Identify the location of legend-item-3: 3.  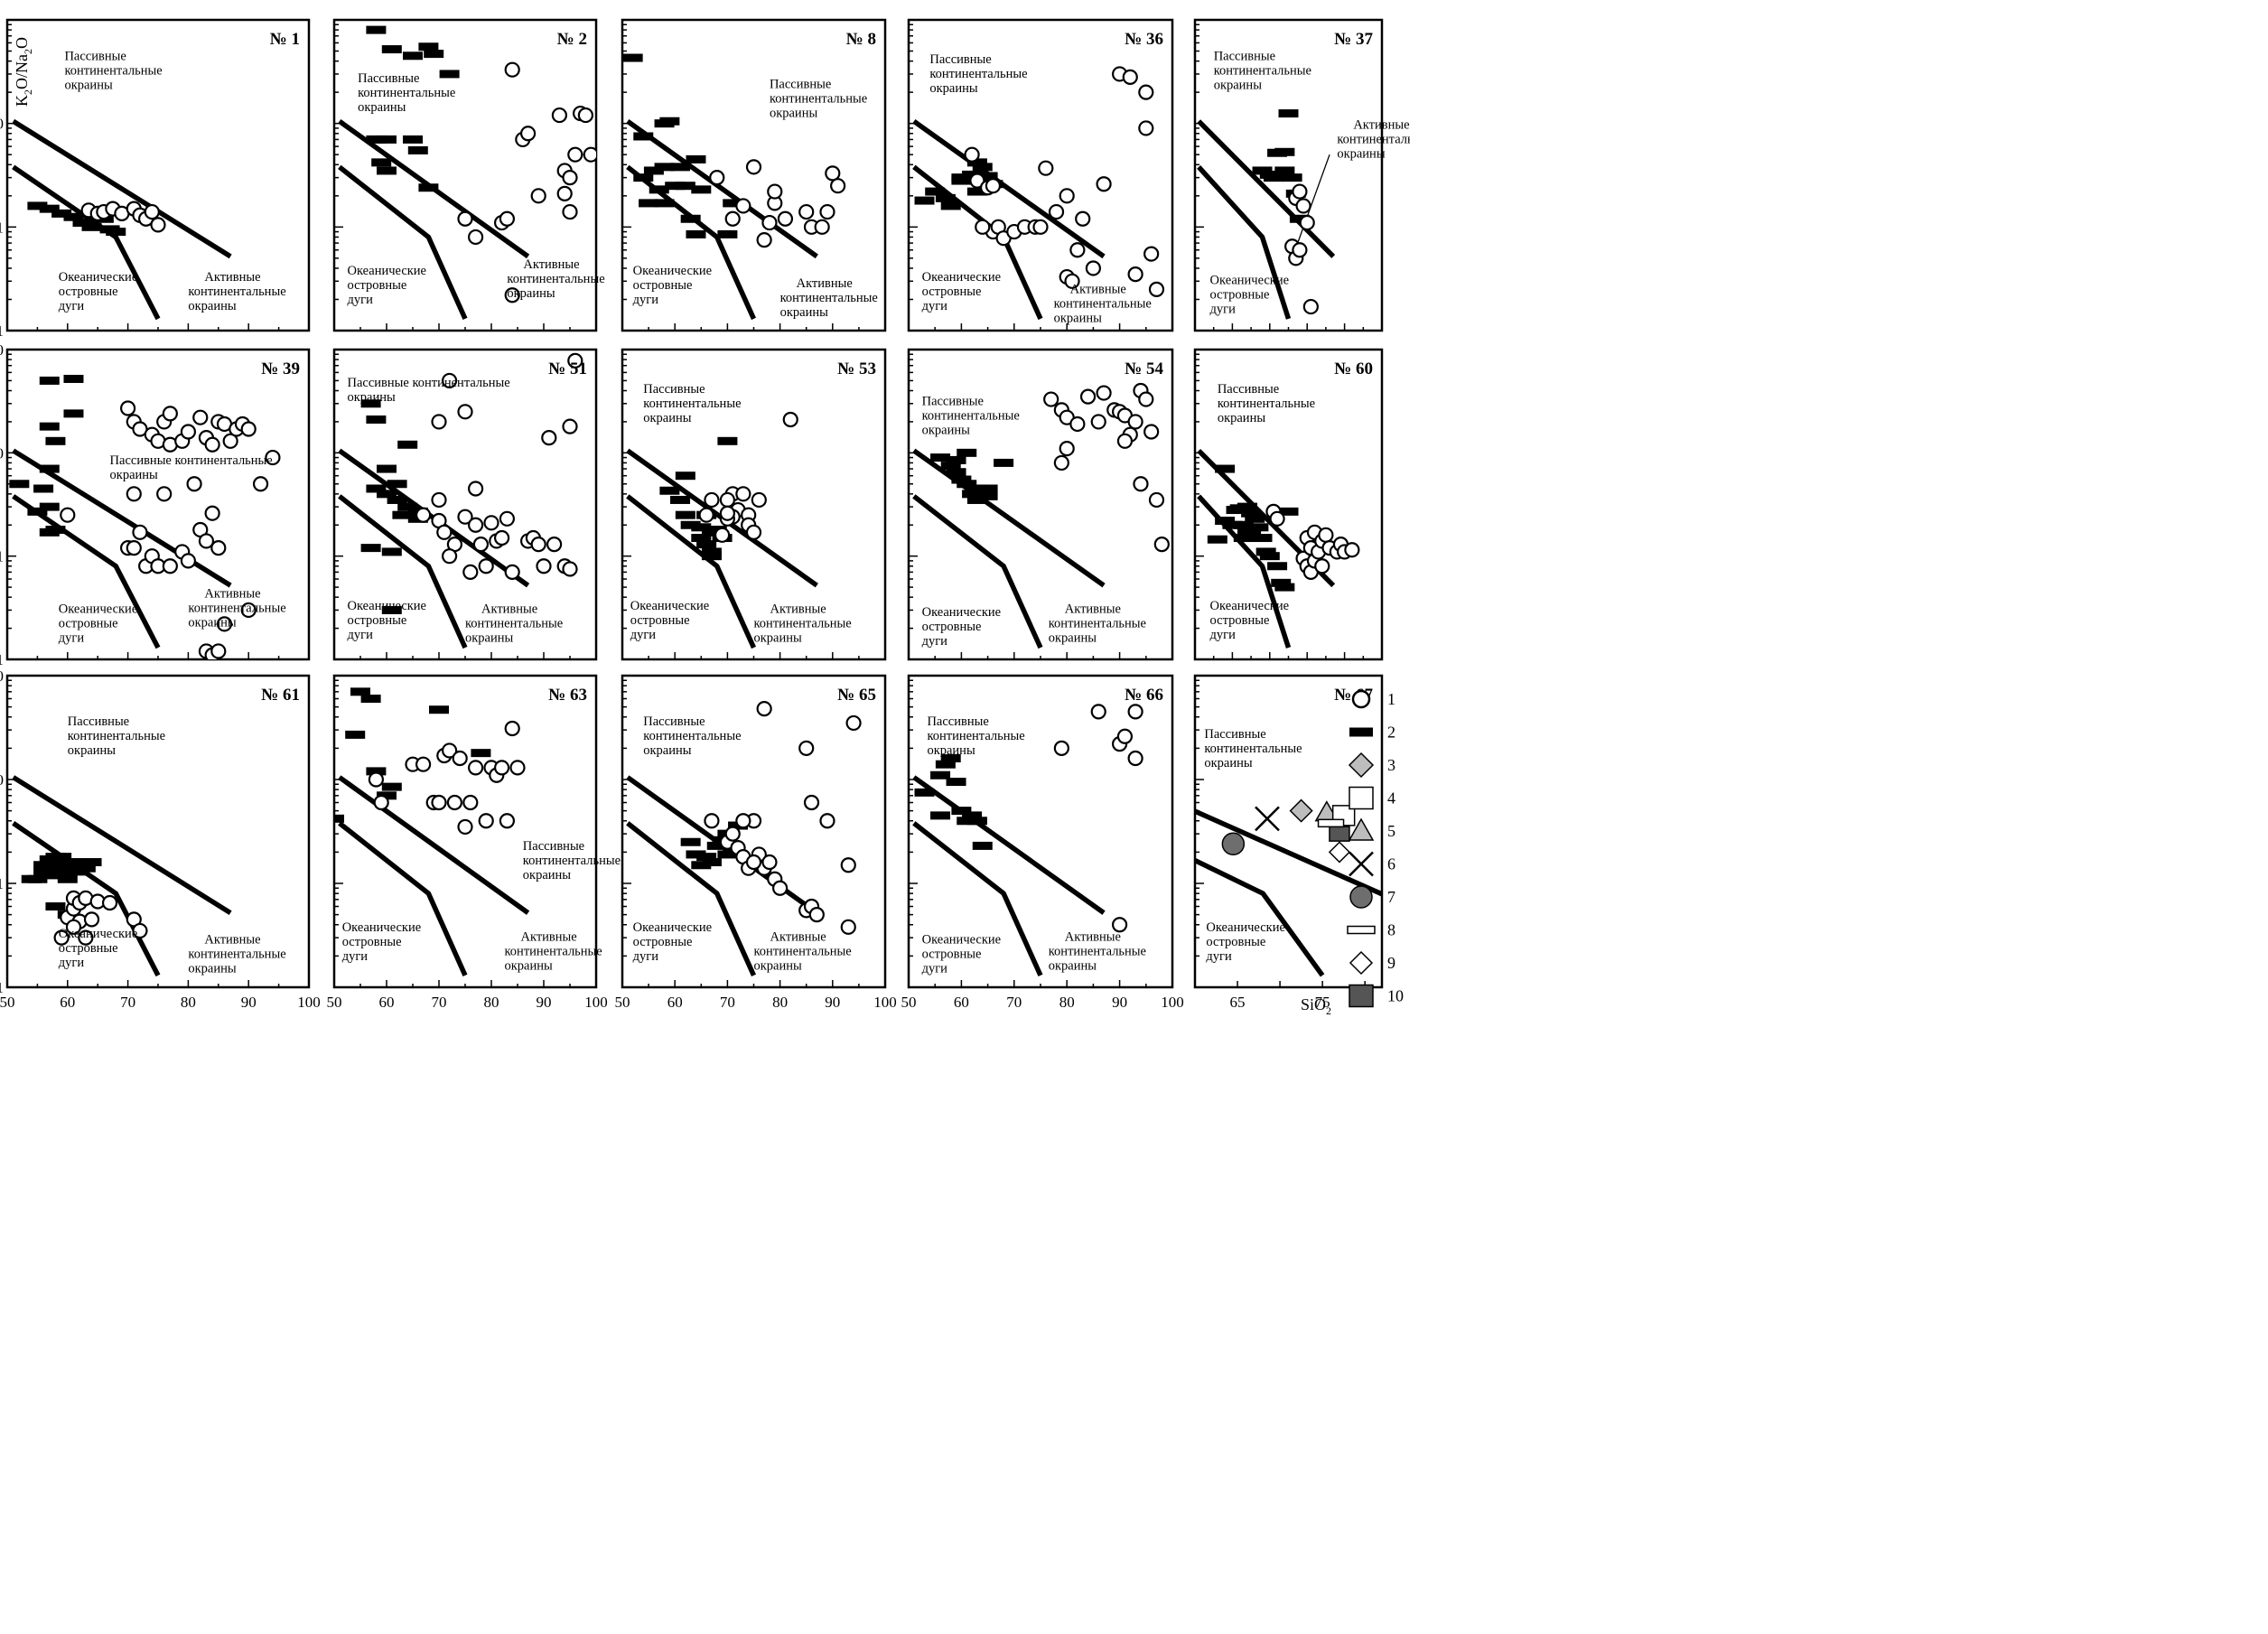
(1371, 766).